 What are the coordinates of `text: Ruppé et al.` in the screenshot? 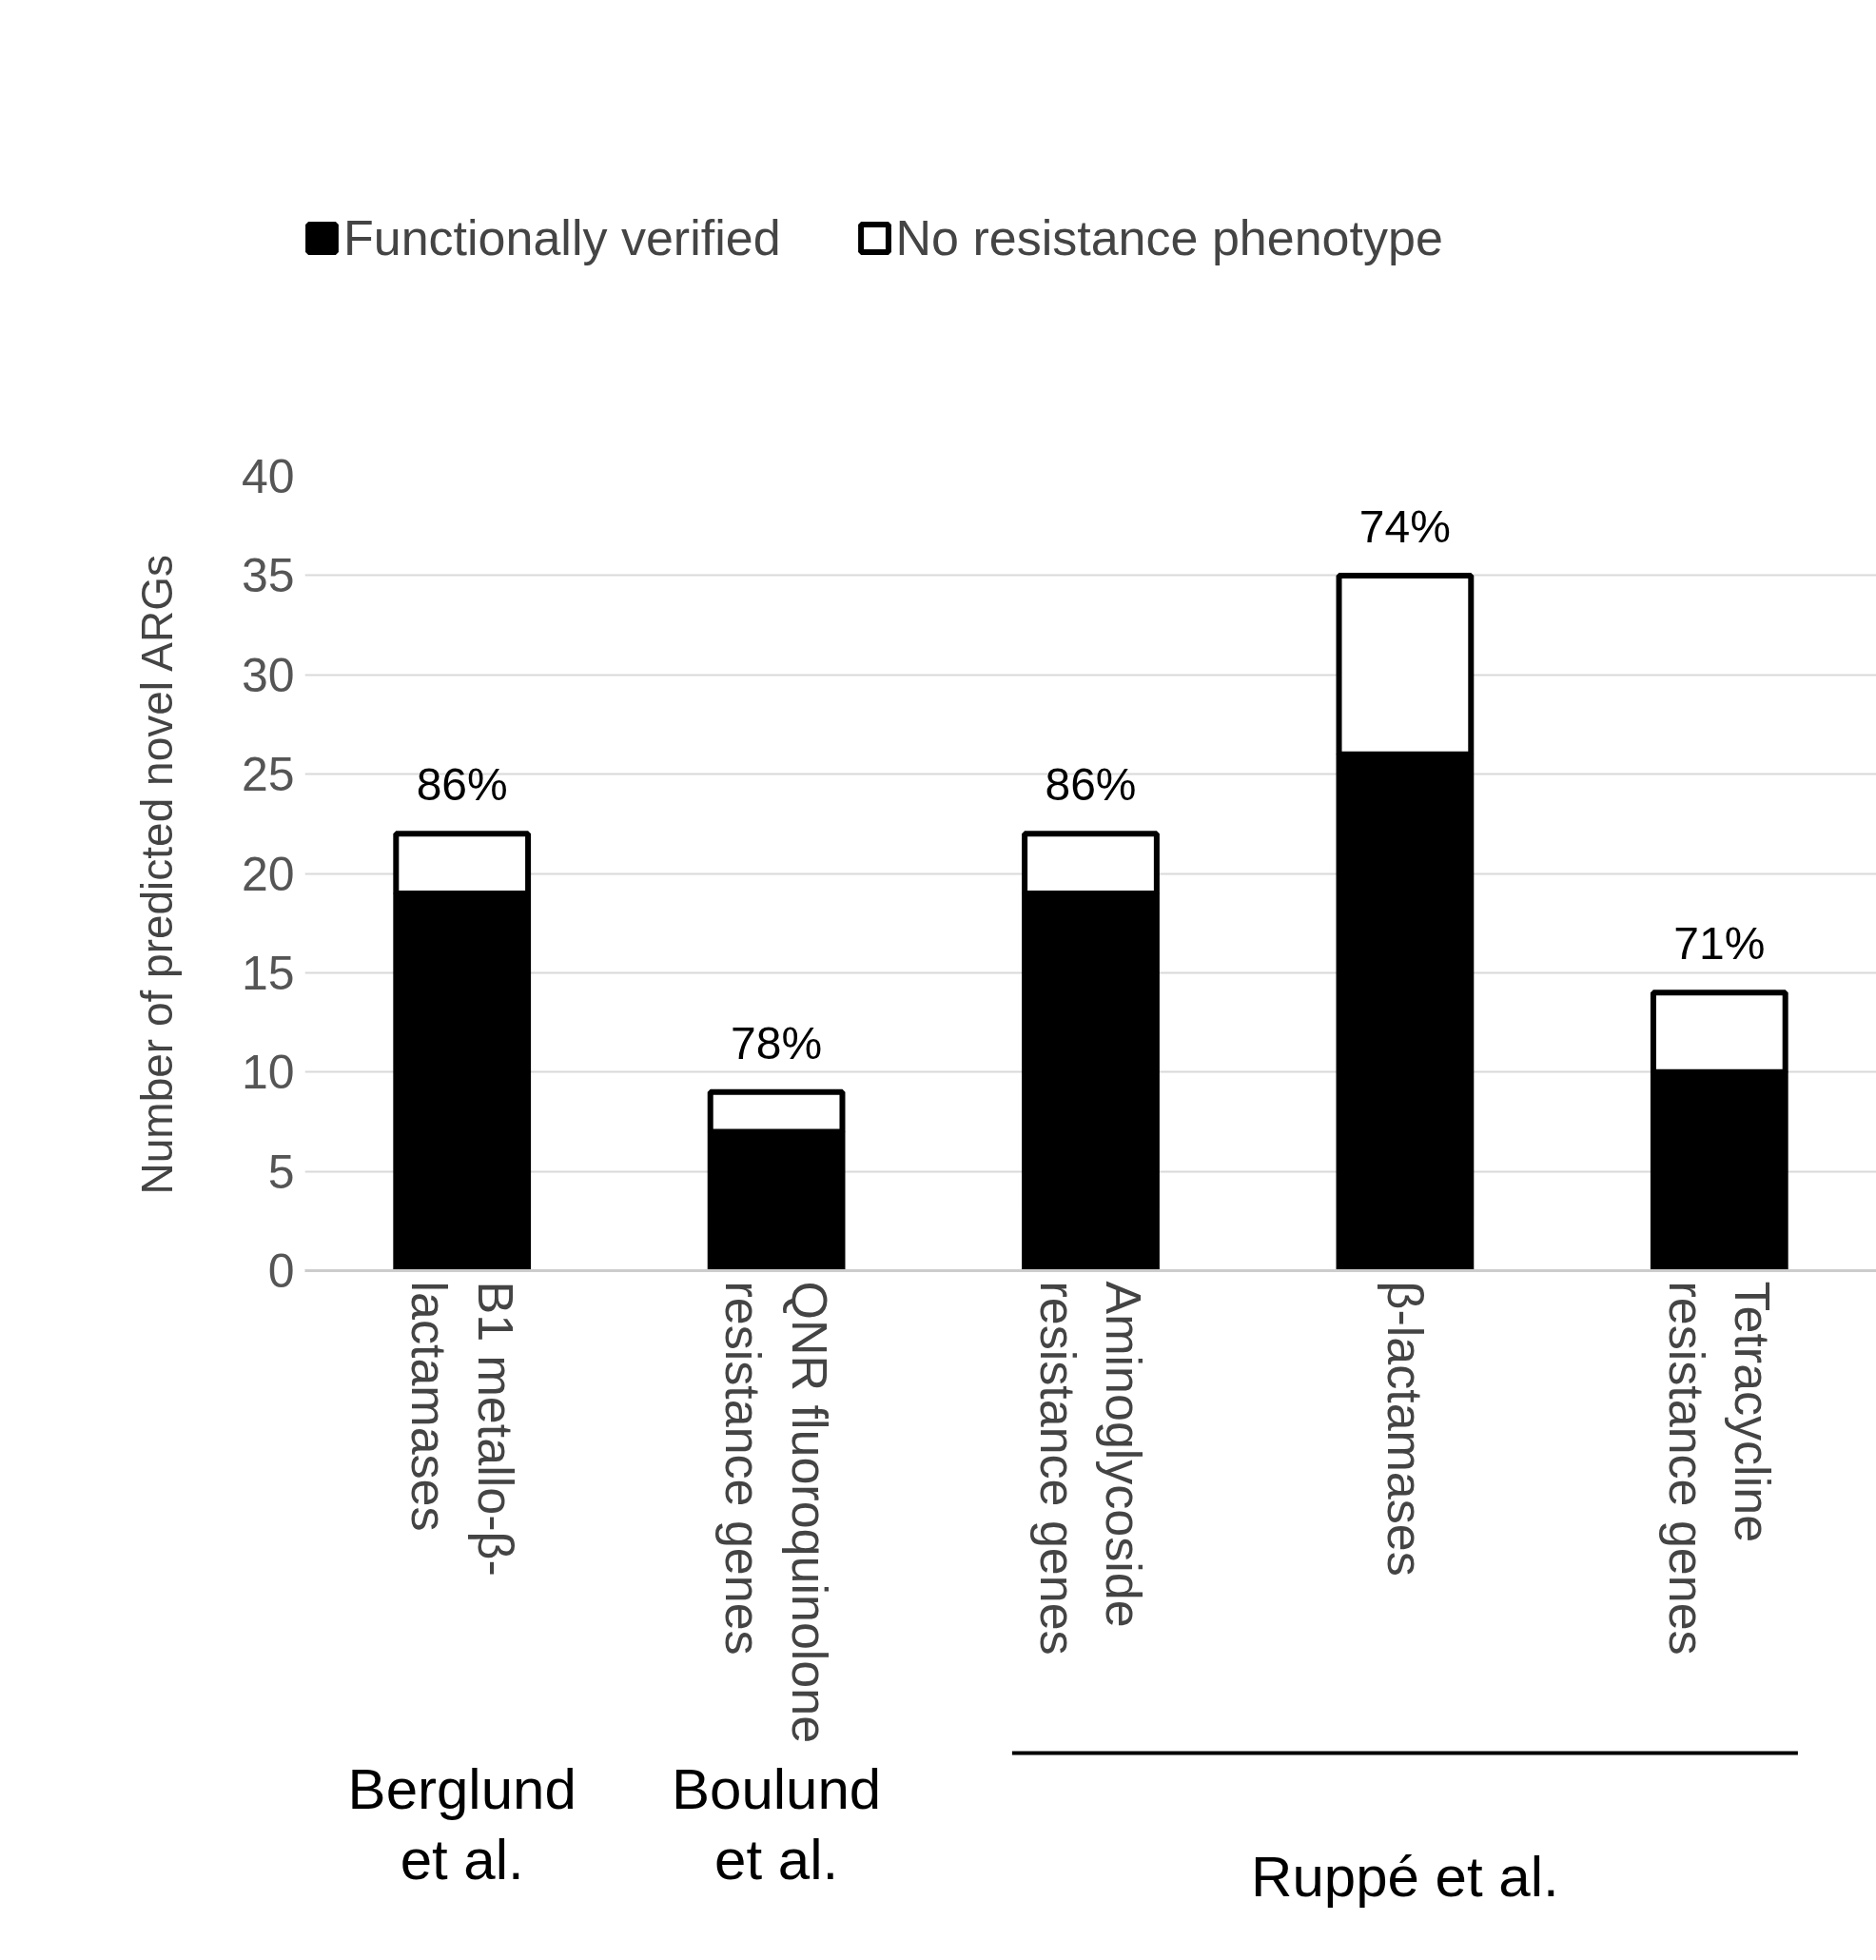 It's located at (1405, 1877).